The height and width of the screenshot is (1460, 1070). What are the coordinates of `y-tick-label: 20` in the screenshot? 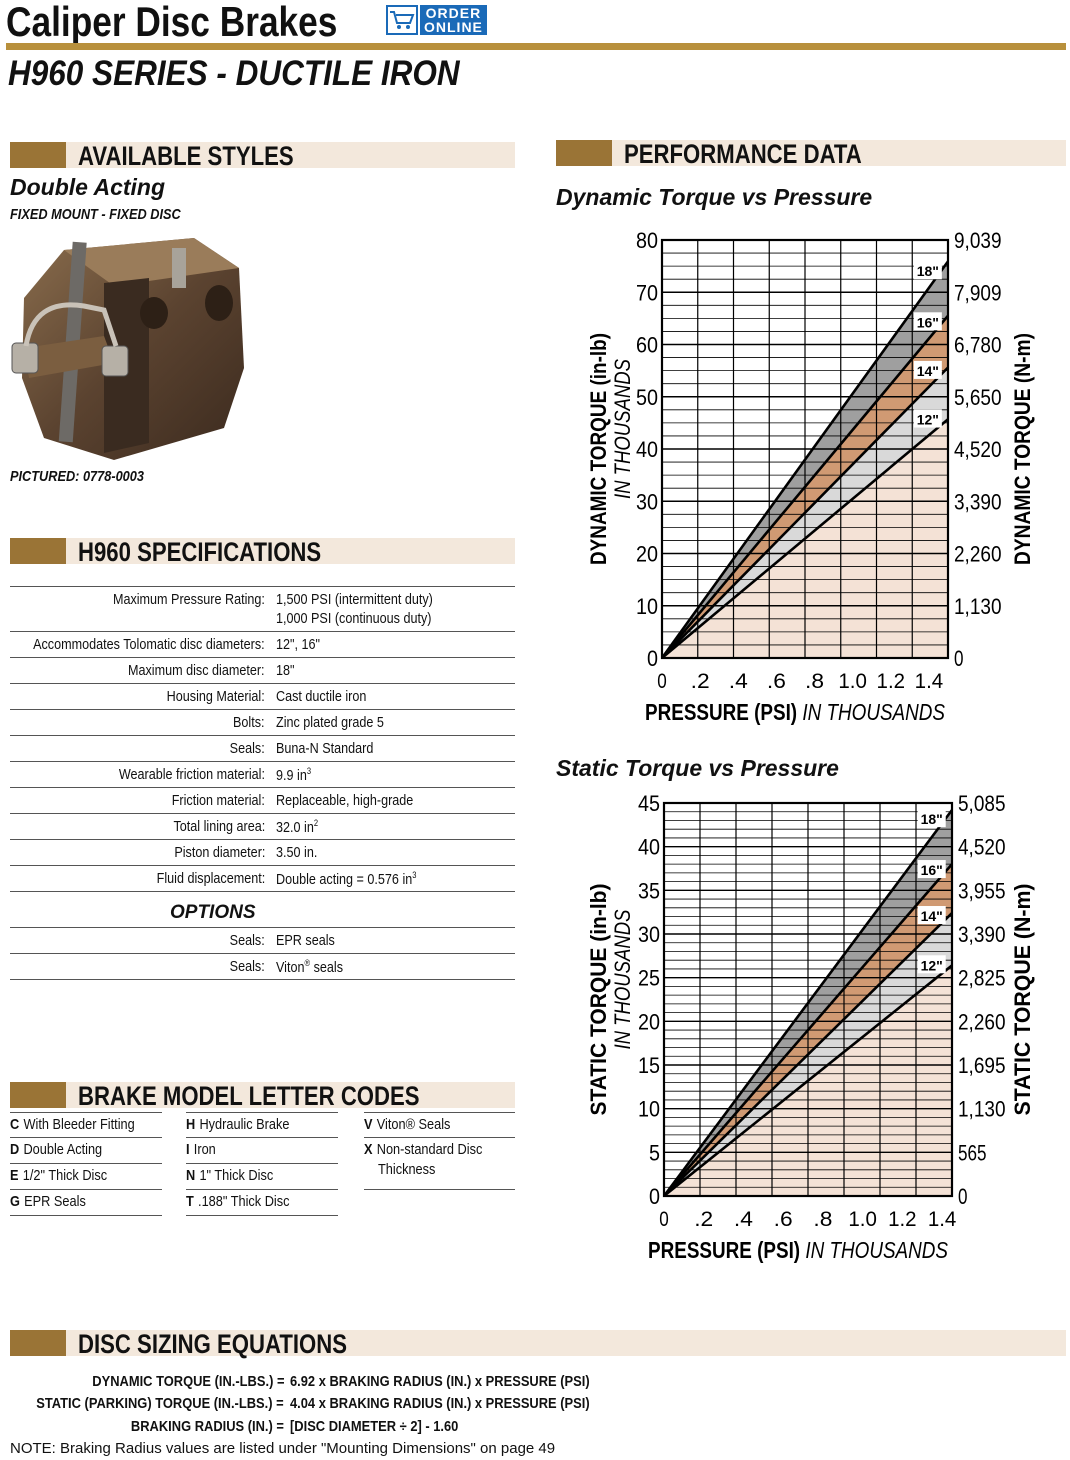 It's located at (649, 1021).